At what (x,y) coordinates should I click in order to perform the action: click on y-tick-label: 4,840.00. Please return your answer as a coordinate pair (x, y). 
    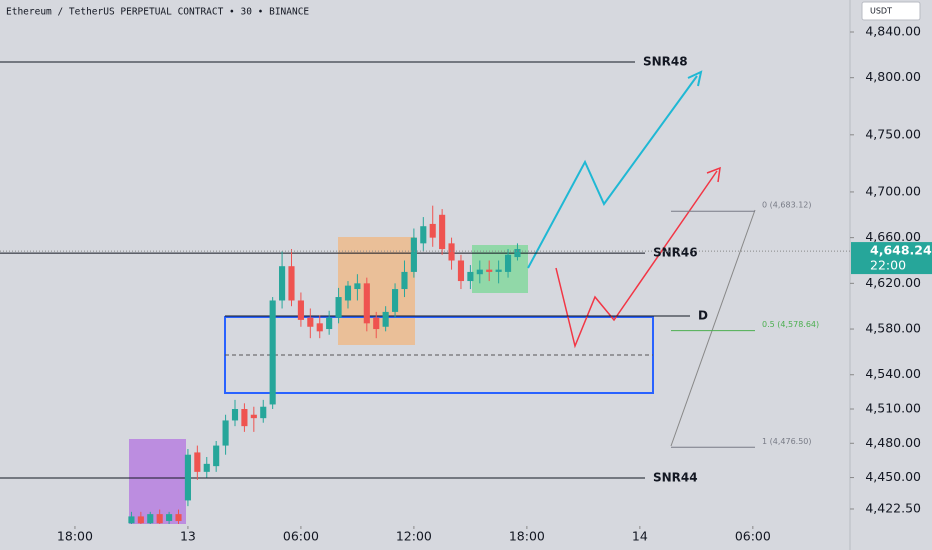
    Looking at the image, I should click on (893, 30).